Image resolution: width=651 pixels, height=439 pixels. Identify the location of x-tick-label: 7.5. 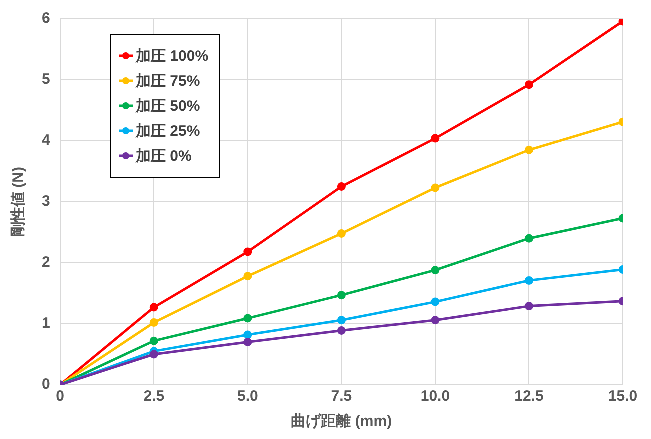
(341, 397).